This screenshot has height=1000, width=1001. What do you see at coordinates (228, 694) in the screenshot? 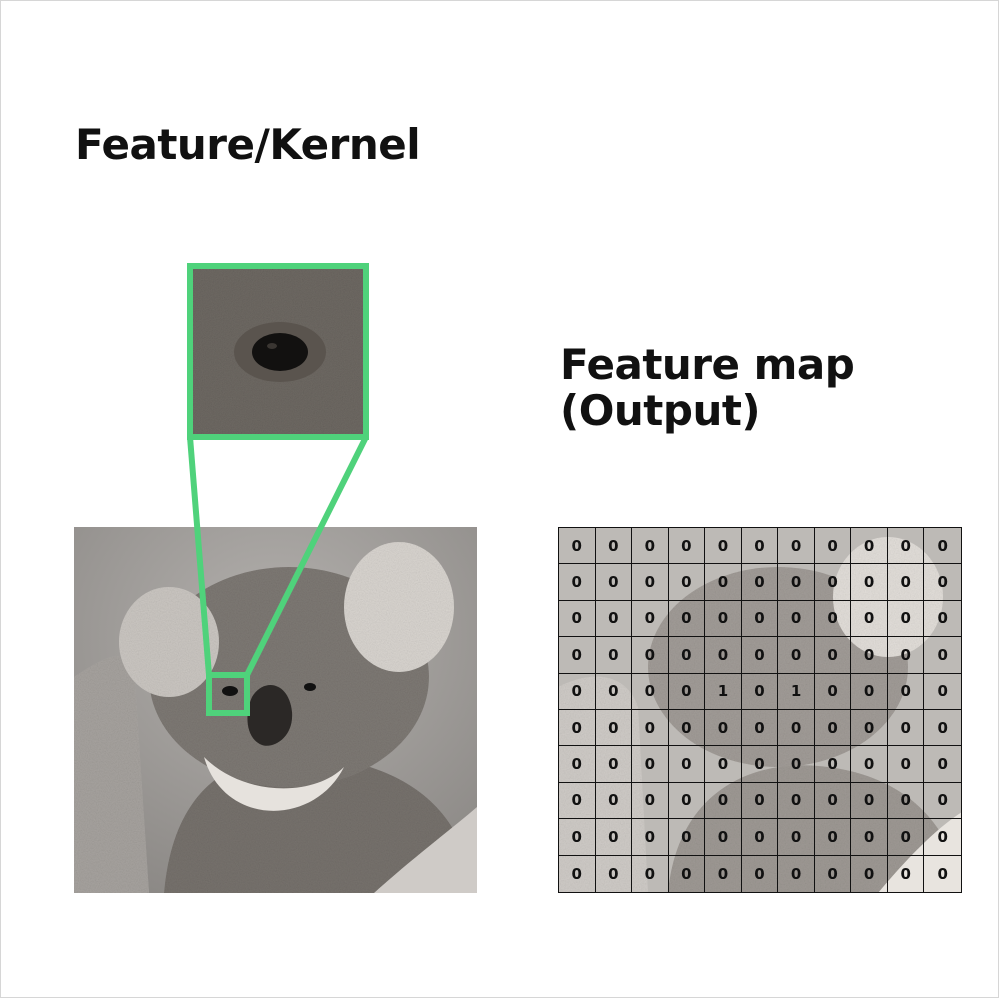
I see `kernel-source-box` at bounding box center [228, 694].